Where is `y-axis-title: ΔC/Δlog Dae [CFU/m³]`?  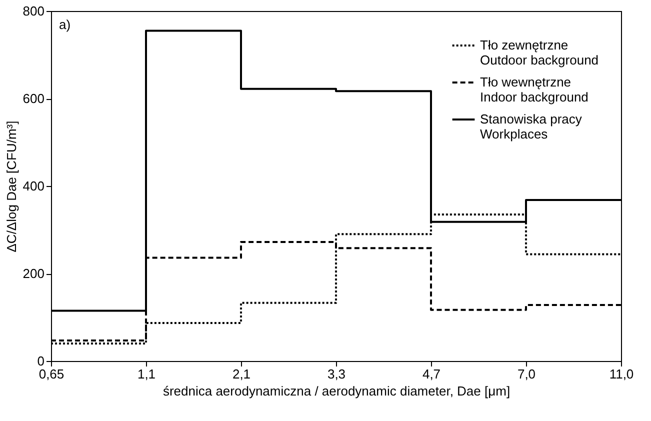
y-axis-title: ΔC/Δlog Dae [CFU/m³] is located at coordinates (11, 186).